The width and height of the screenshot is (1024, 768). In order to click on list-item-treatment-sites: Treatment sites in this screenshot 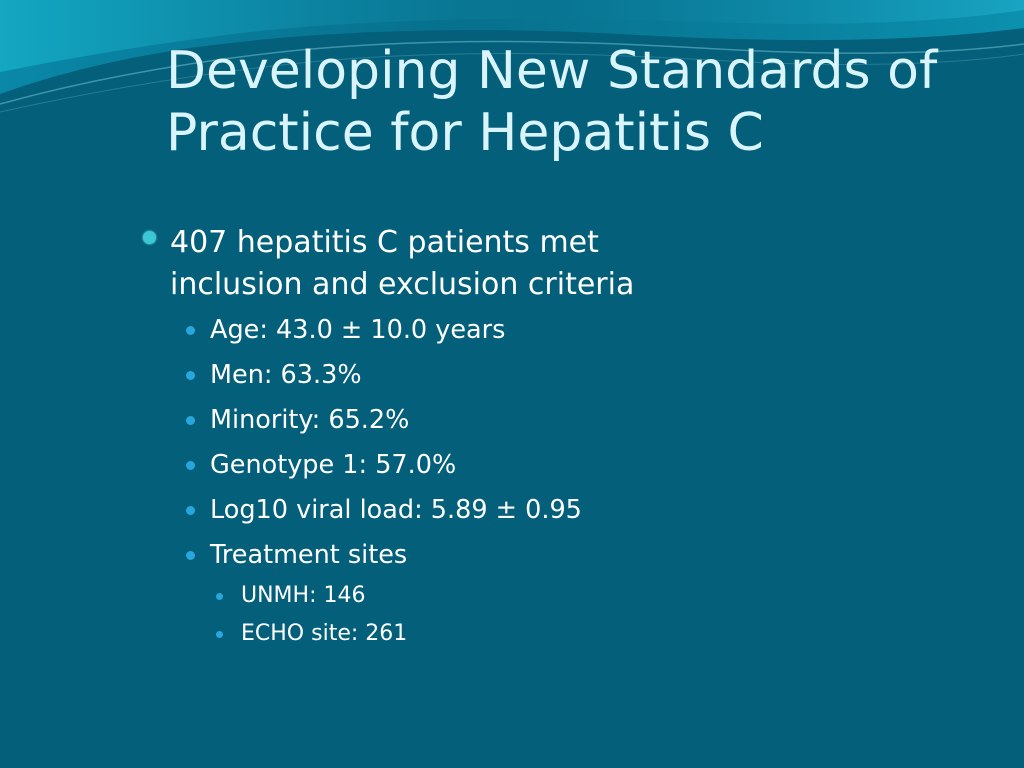, I will do `click(436, 559)`.